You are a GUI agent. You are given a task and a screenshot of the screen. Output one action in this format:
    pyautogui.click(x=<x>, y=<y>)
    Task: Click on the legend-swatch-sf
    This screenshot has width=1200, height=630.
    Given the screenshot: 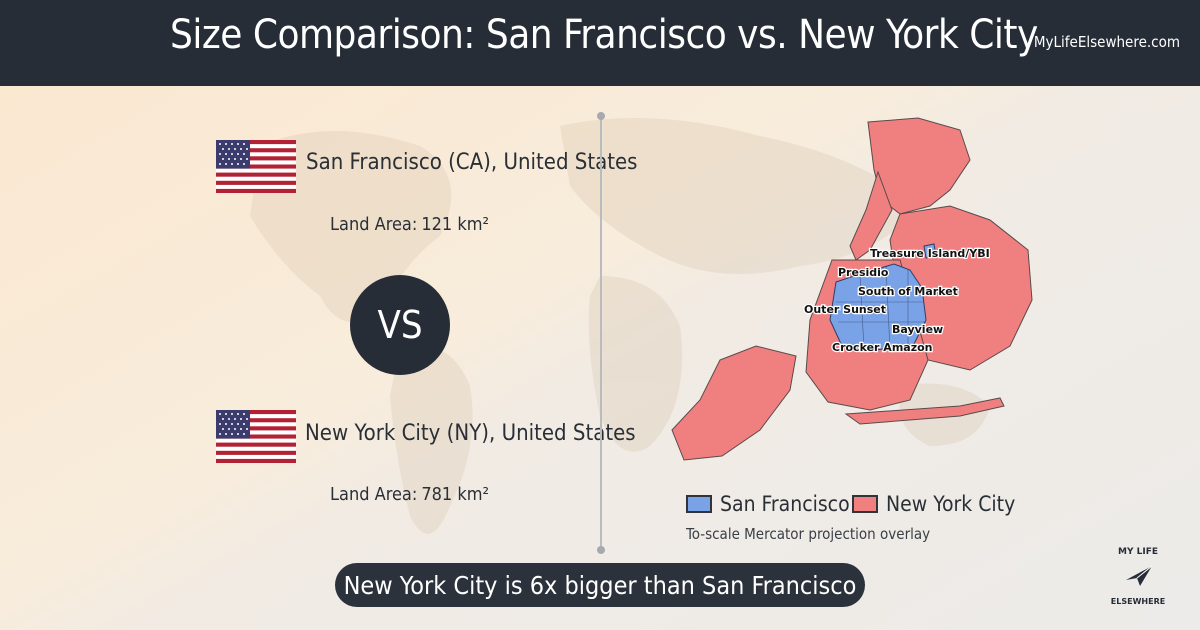 What is the action you would take?
    pyautogui.click(x=699, y=504)
    